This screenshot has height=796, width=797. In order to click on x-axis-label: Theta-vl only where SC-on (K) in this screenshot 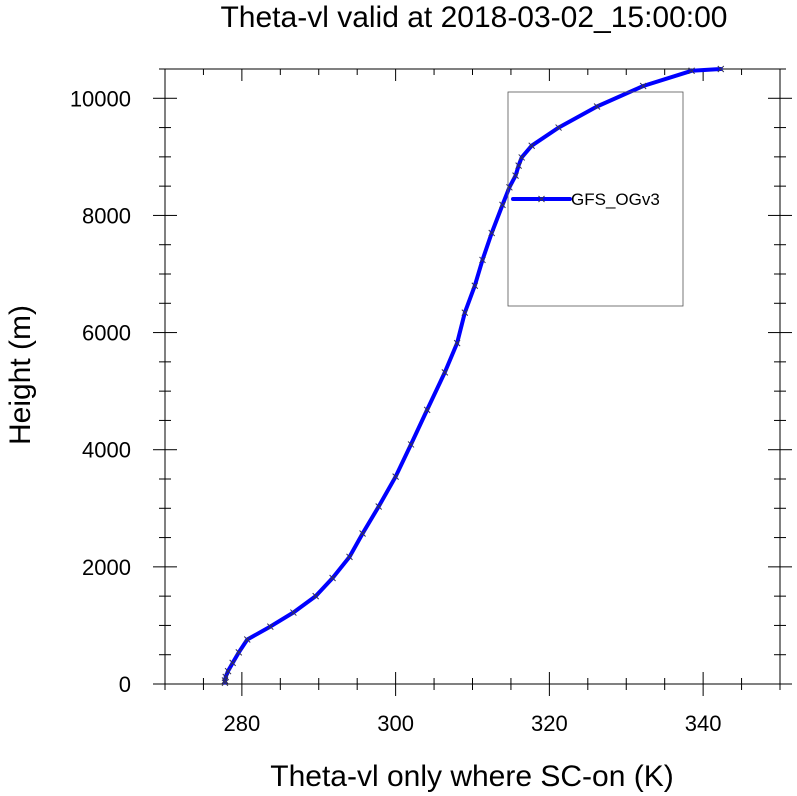, I will do `click(471, 776)`.